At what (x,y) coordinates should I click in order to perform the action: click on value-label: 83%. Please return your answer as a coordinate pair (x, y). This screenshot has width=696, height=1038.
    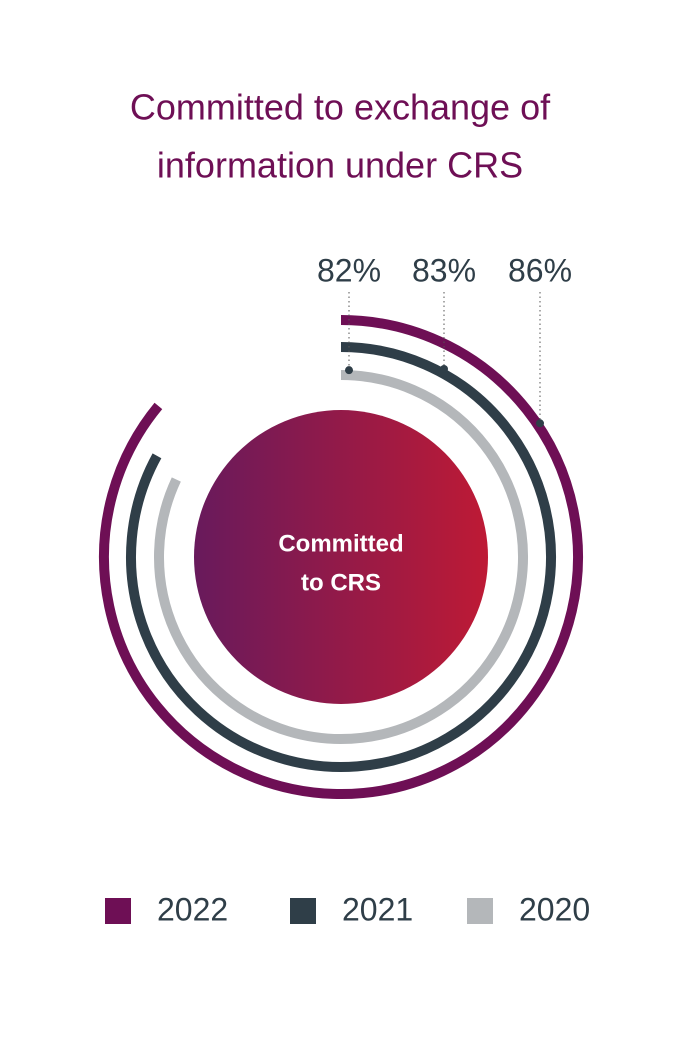
    Looking at the image, I should click on (444, 270).